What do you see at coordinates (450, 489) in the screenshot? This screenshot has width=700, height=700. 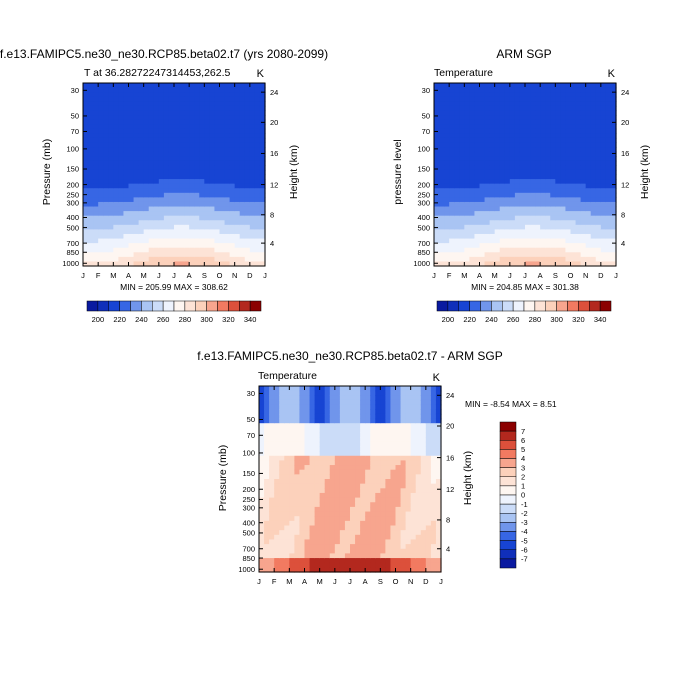 I see `y-tick-label-right: 12` at bounding box center [450, 489].